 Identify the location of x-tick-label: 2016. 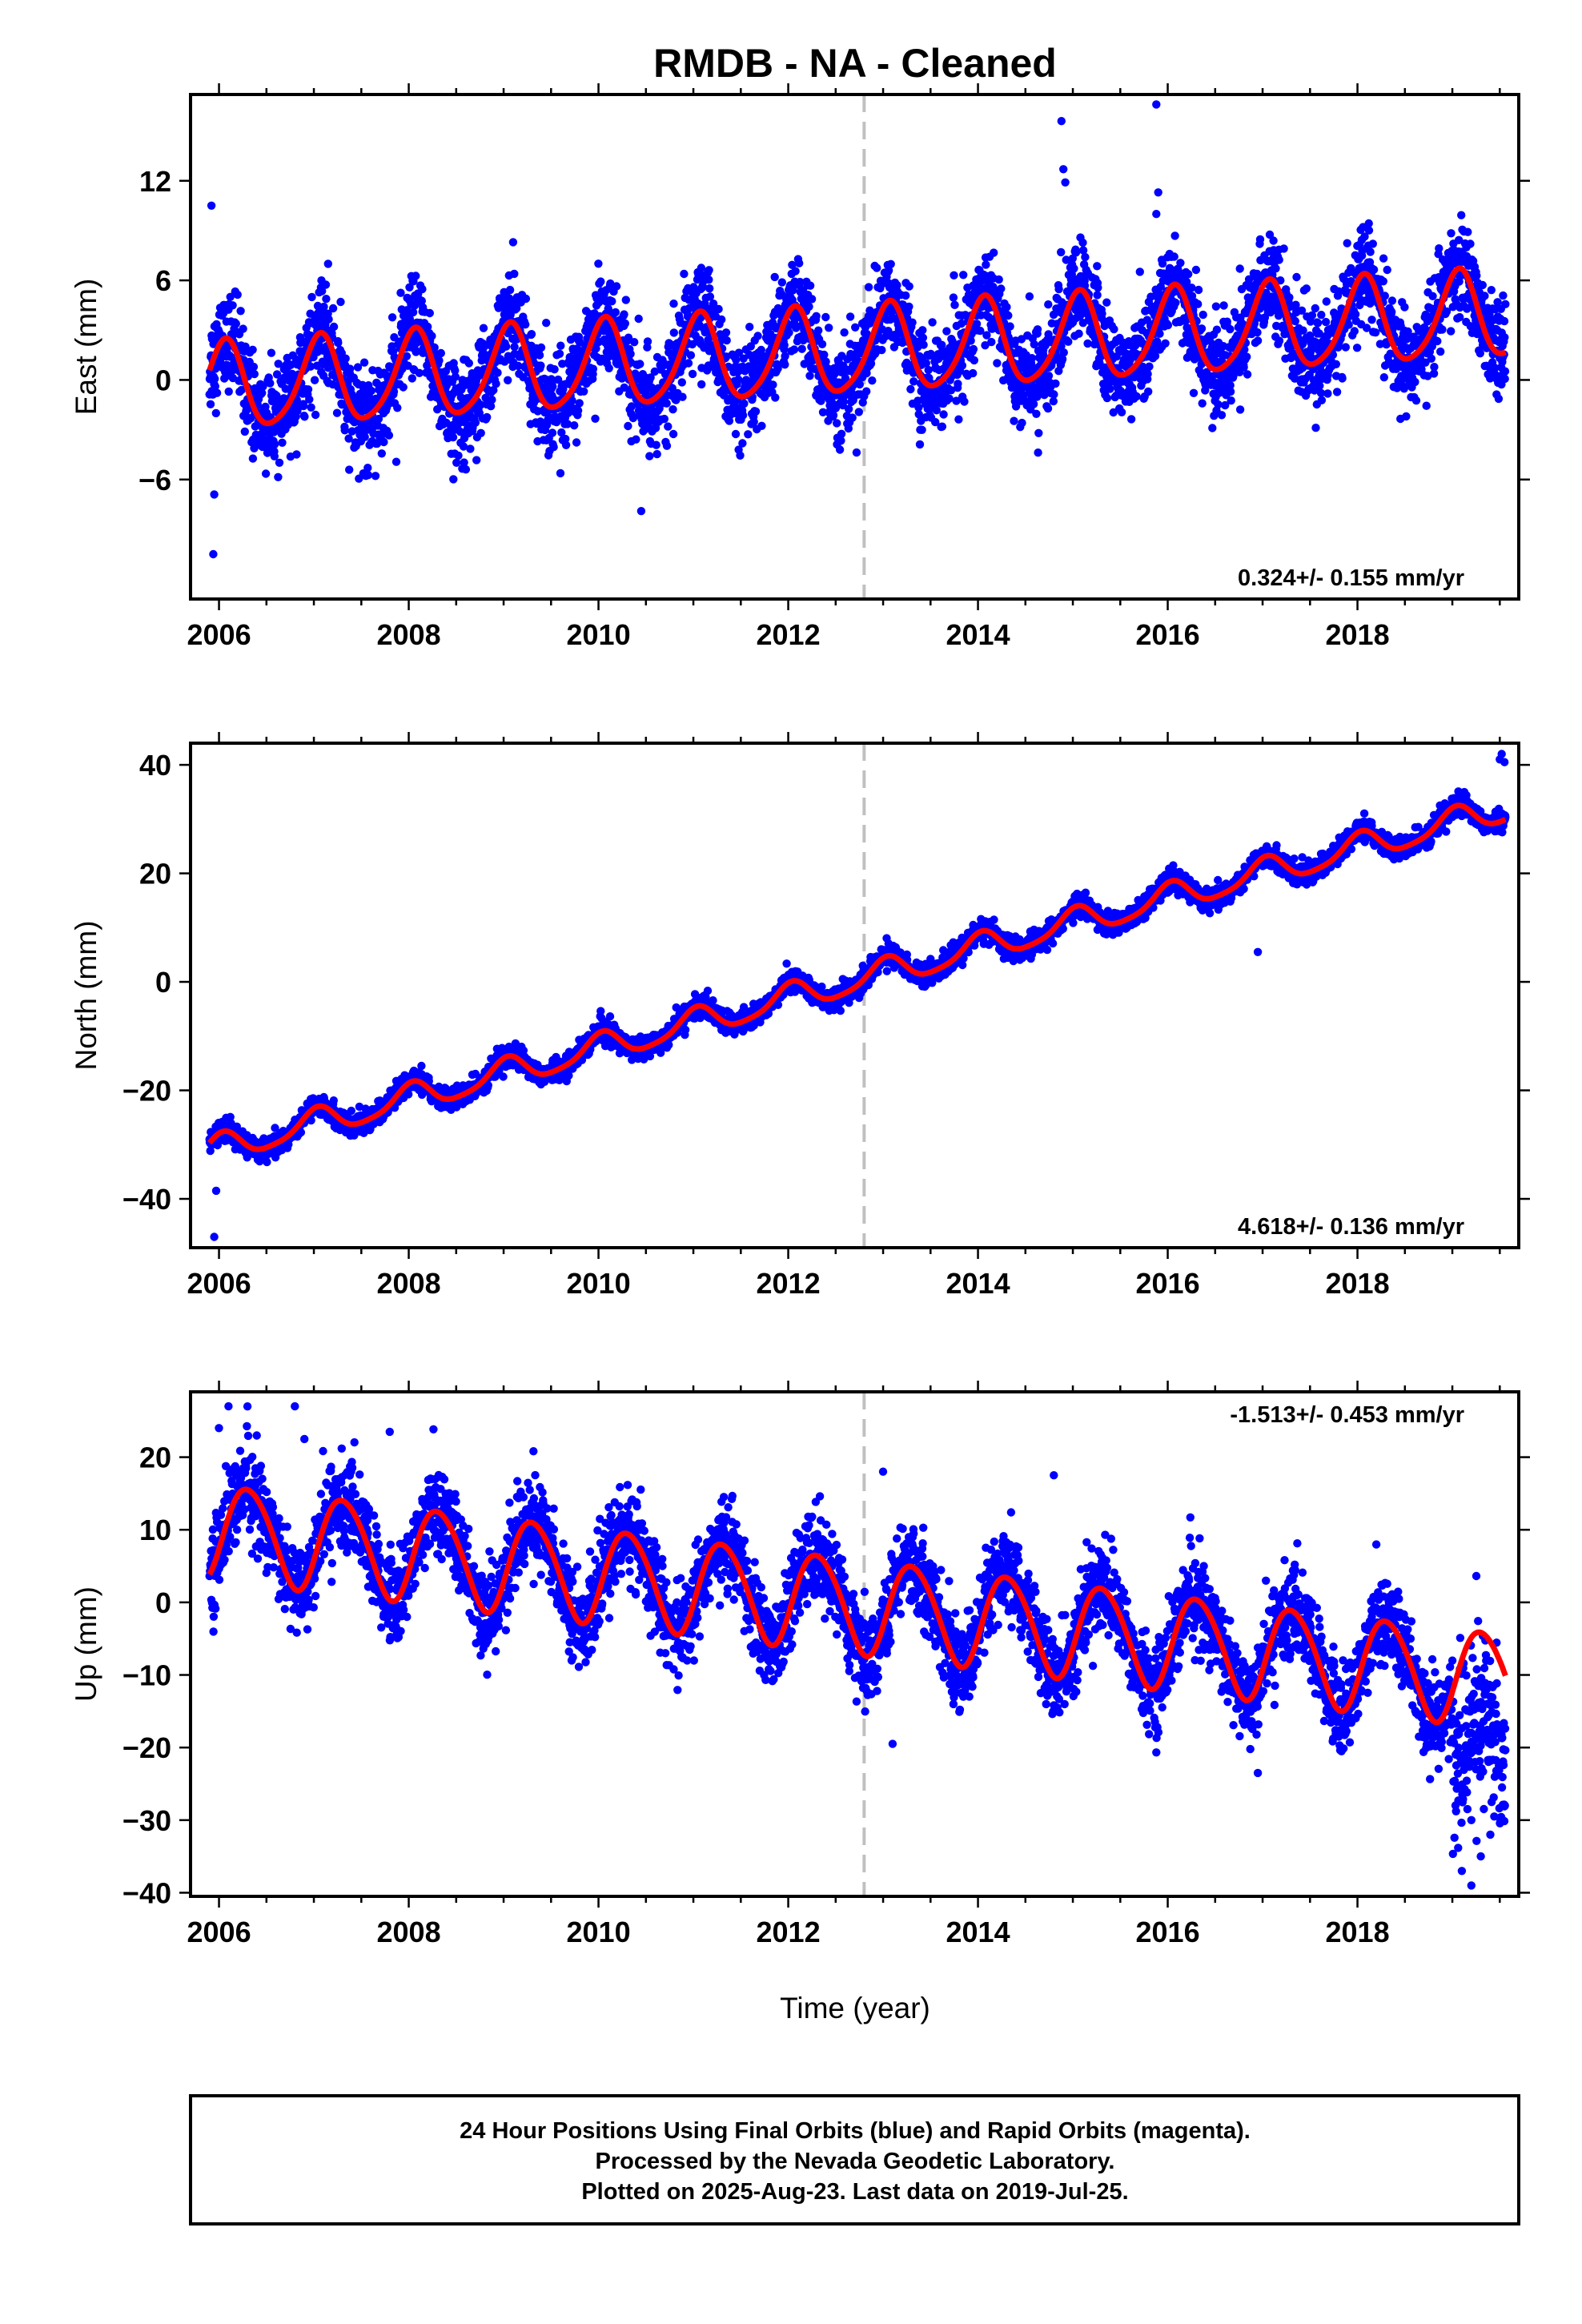
(1168, 634).